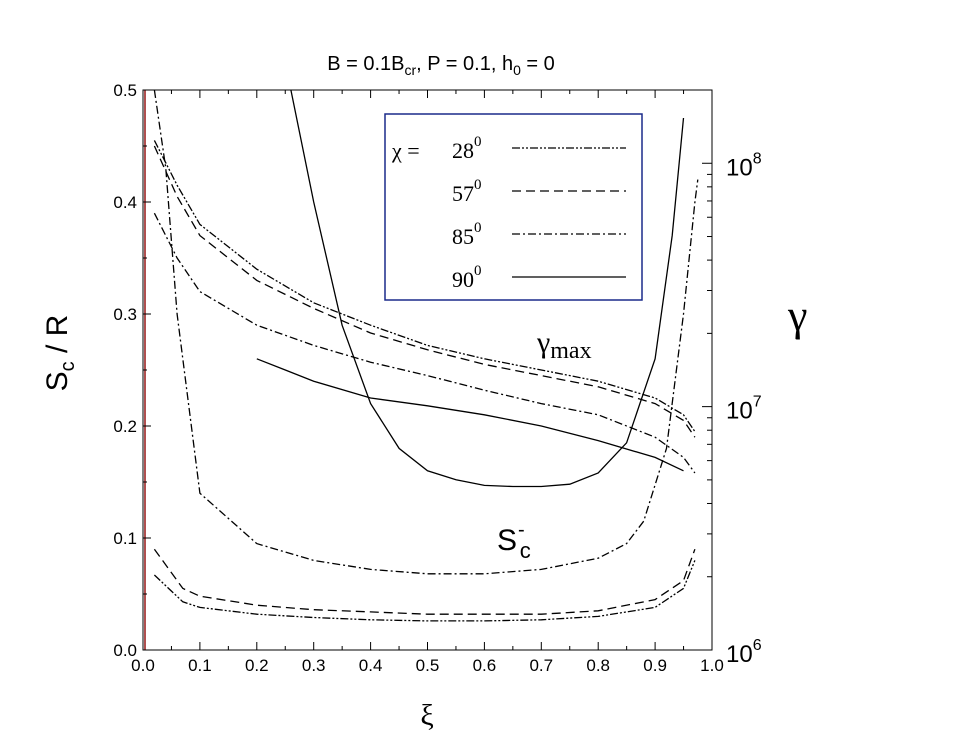 This screenshot has width=969, height=740. I want to click on x-tick-label: 0.1, so click(200, 665).